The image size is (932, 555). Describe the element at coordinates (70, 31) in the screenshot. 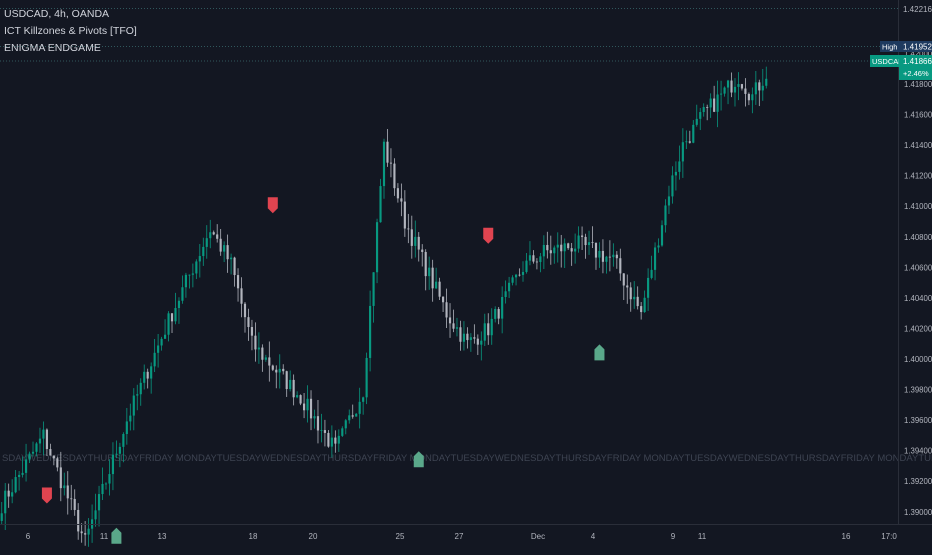

I see `indicator-killzones: ICT Killzones & Pivots [TFO]` at that location.